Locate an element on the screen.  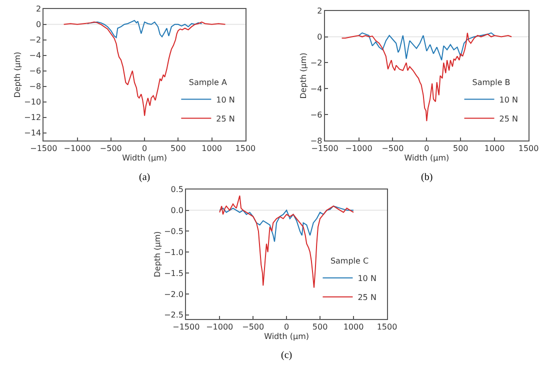
y-tick-label: −2.0 is located at coordinates (174, 294).